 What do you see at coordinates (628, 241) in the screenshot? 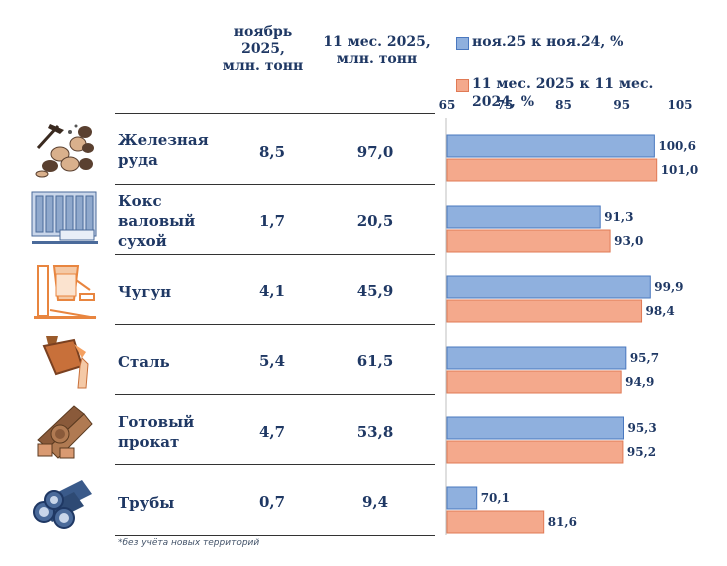
I see `data-label-series2-1: 93,0` at bounding box center [628, 241].